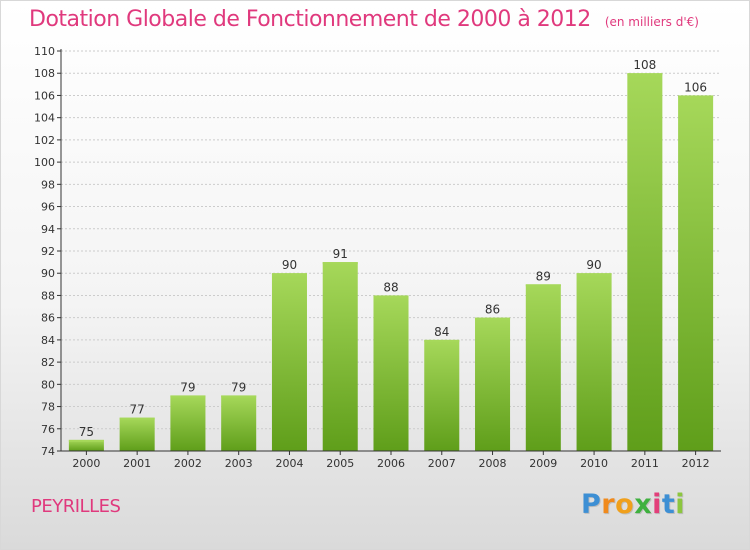  What do you see at coordinates (137, 463) in the screenshot?
I see `x-tick-label: 2001` at bounding box center [137, 463].